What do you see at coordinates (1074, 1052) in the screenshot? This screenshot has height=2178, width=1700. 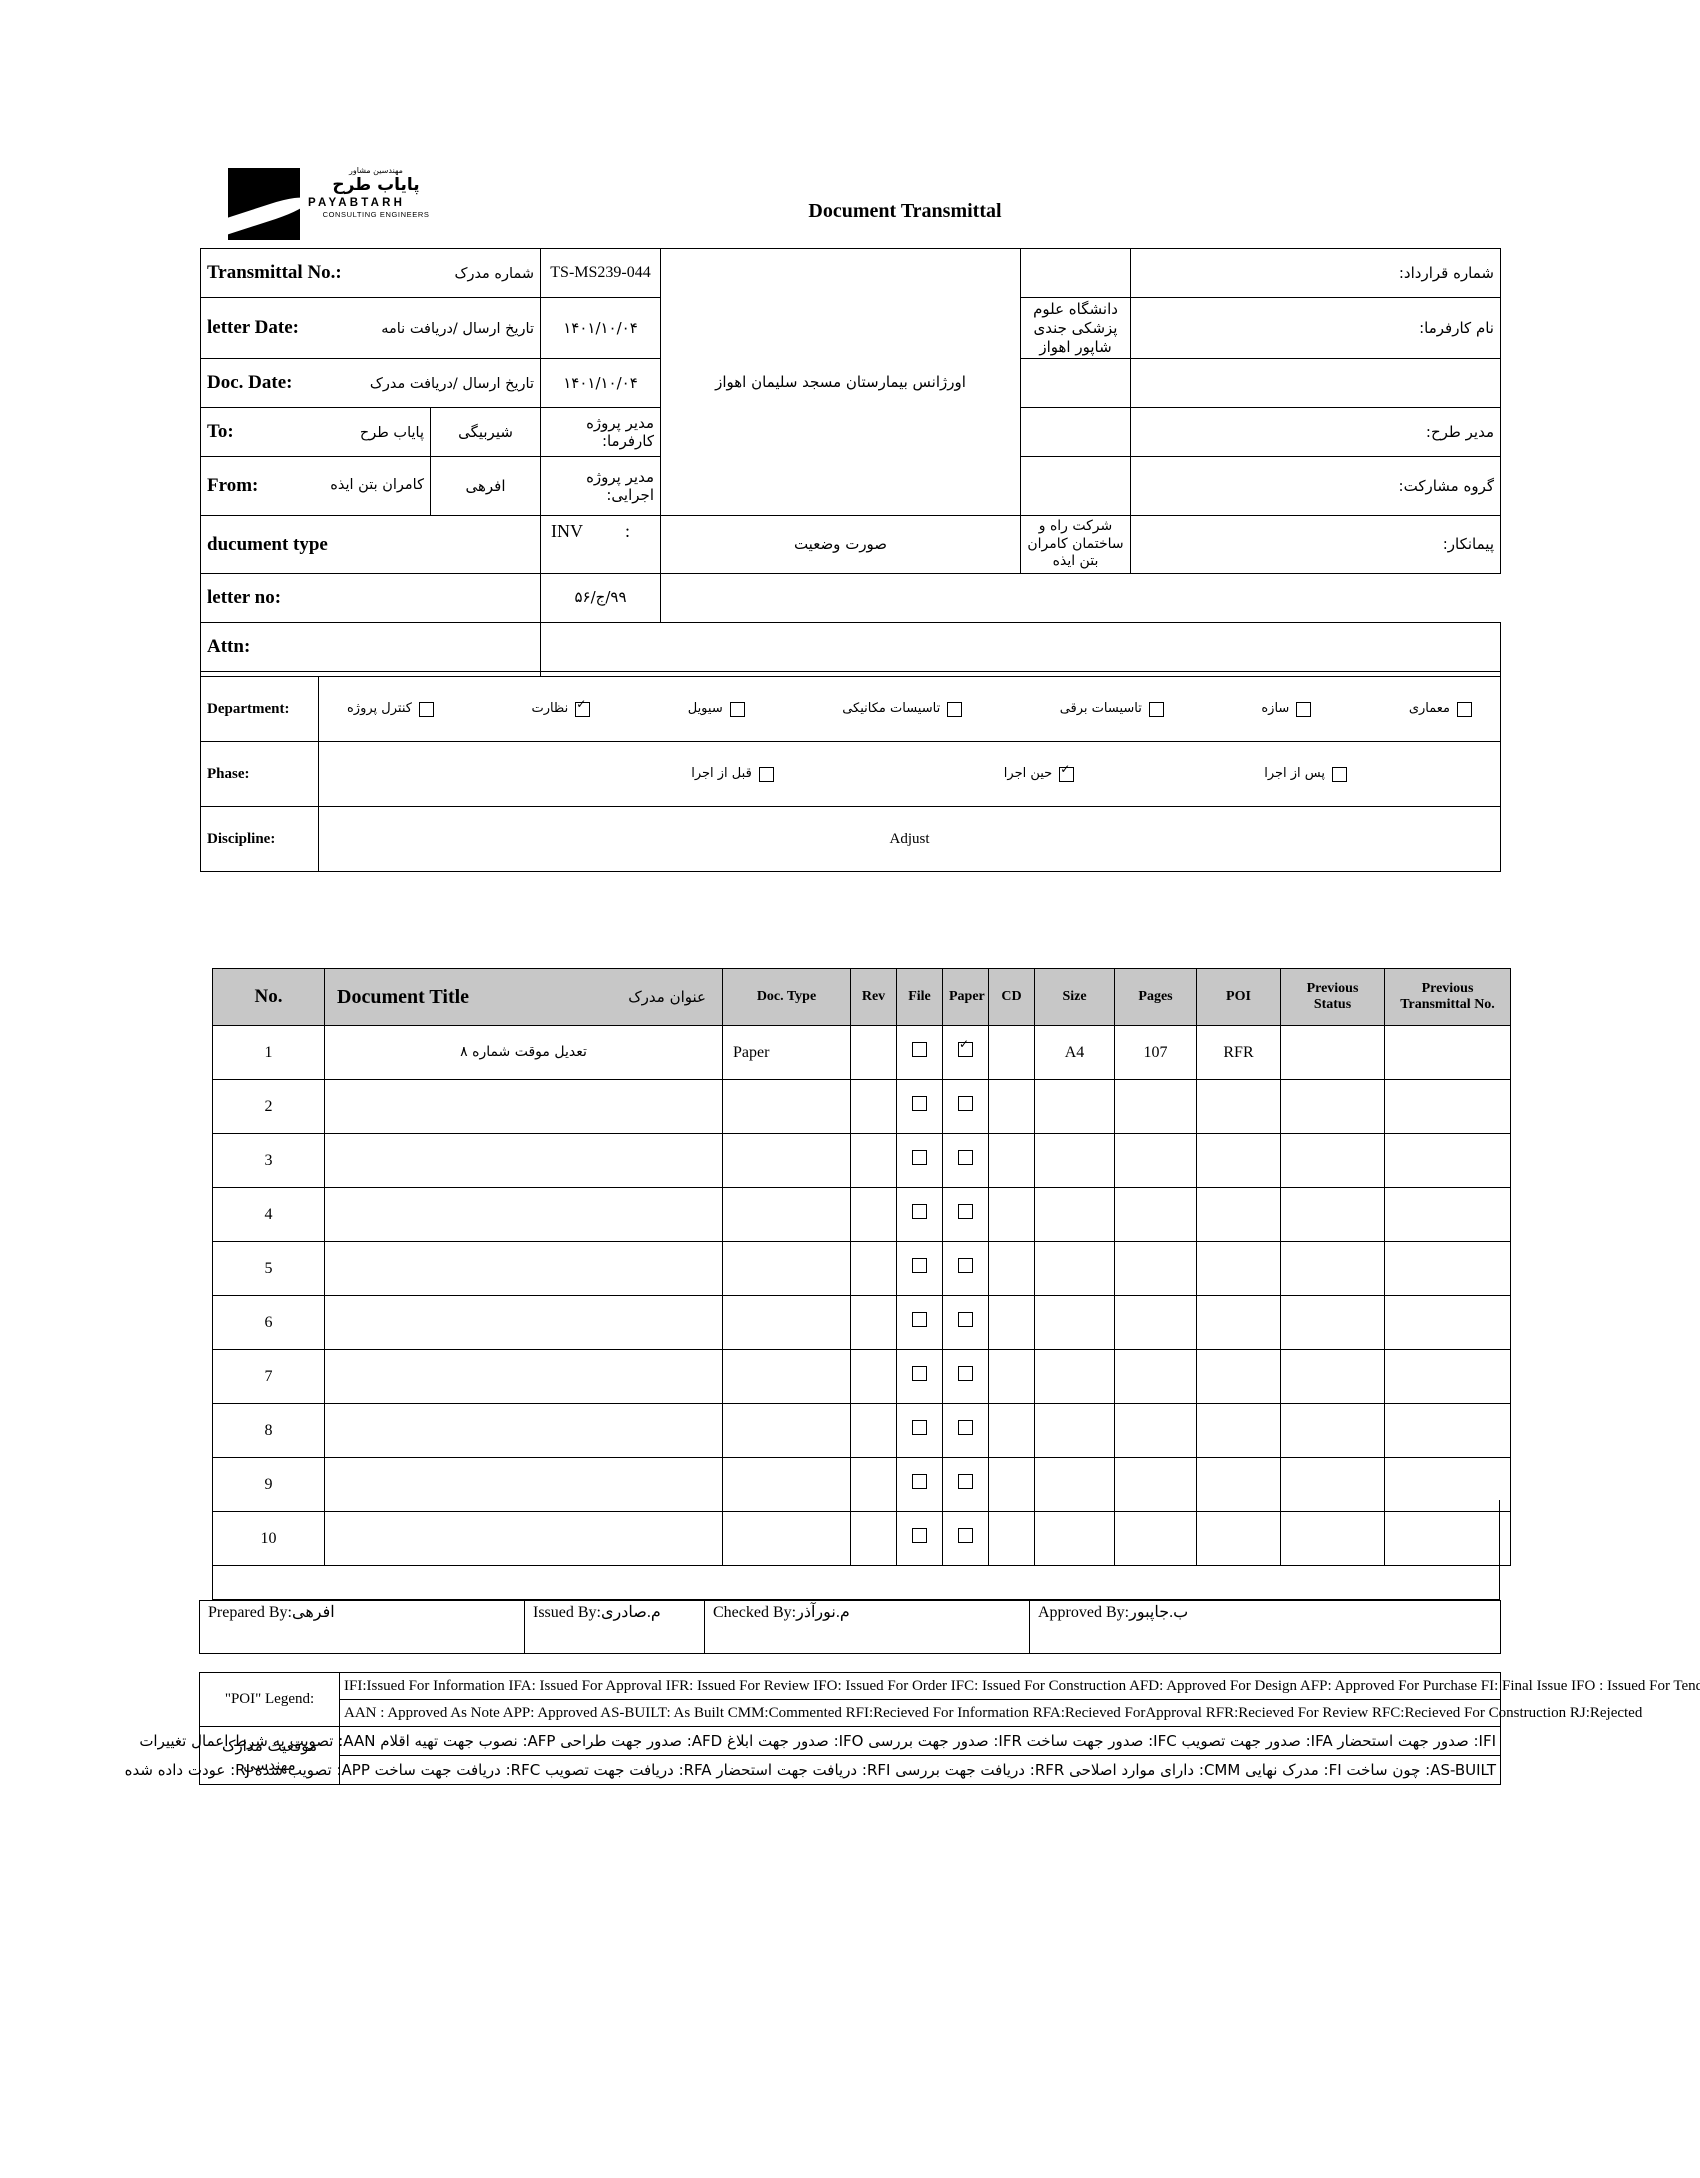 I see `cell-size: A4` at bounding box center [1074, 1052].